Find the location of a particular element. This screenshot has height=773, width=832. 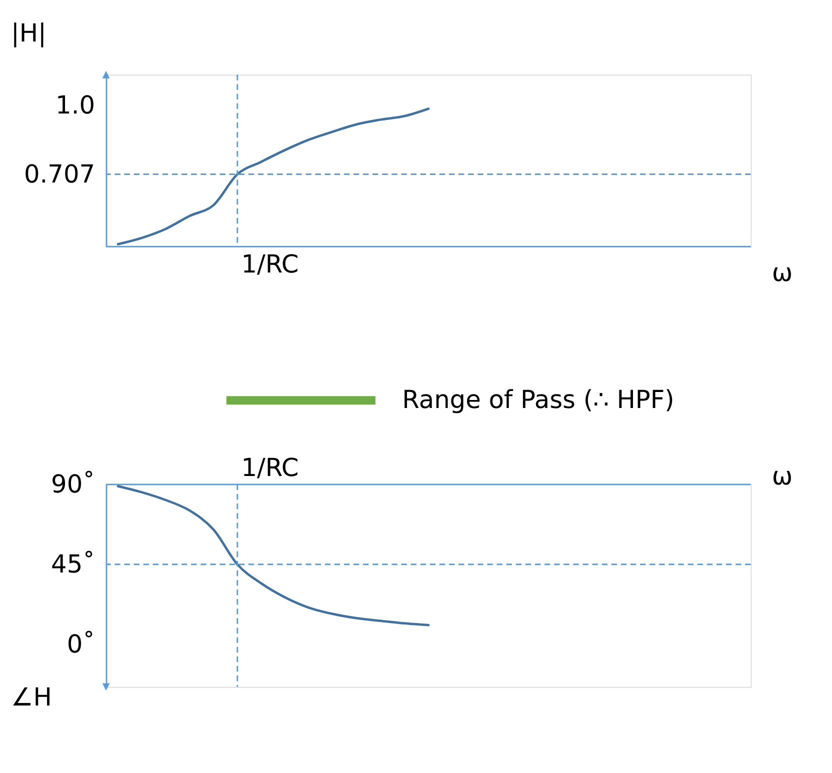

text: Range of Pass (∴ HPF) is located at coordinates (538, 399).